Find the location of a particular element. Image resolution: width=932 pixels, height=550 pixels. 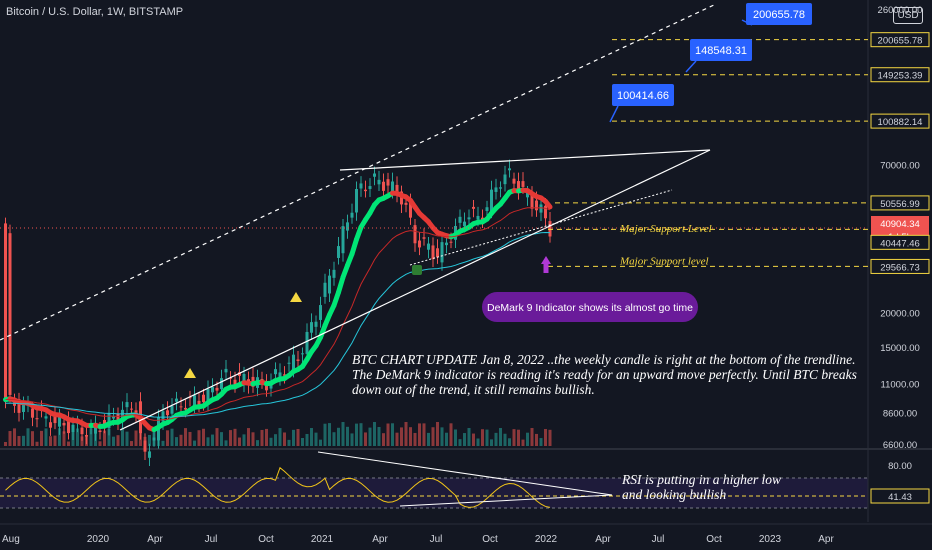

price-axis-label: 15000.00 is located at coordinates (900, 348).